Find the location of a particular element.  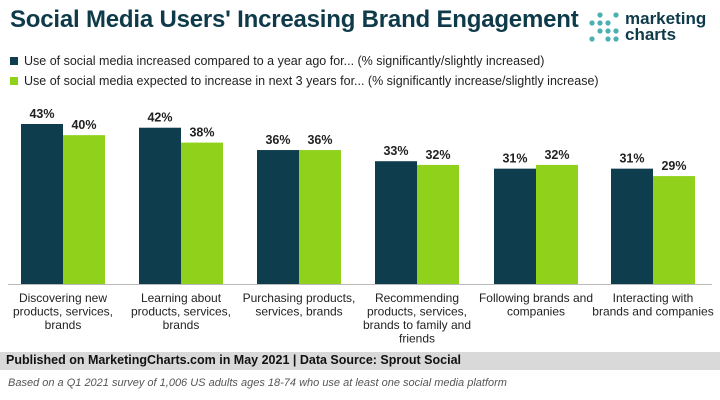

logo-line-2: charts is located at coordinates (651, 34).